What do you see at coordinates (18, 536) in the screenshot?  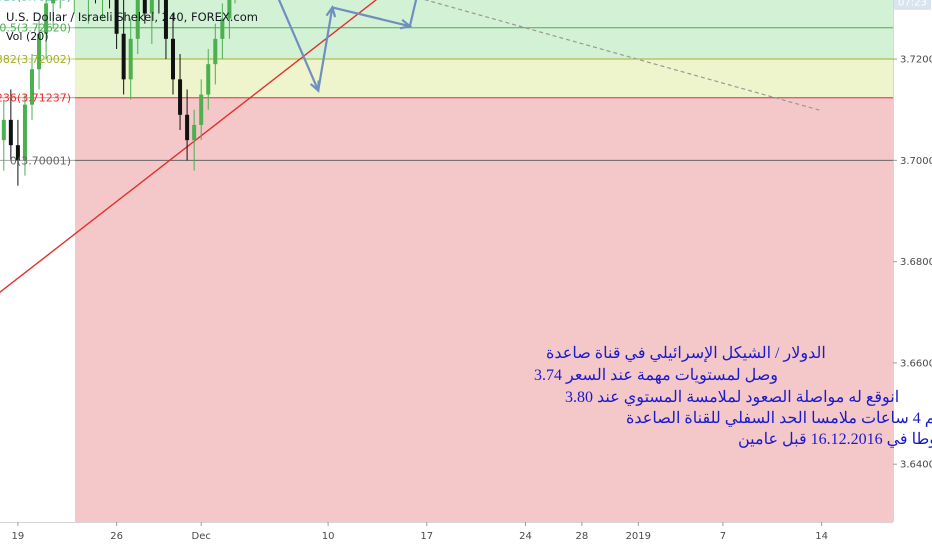 I see `time-tick-label: 19` at bounding box center [18, 536].